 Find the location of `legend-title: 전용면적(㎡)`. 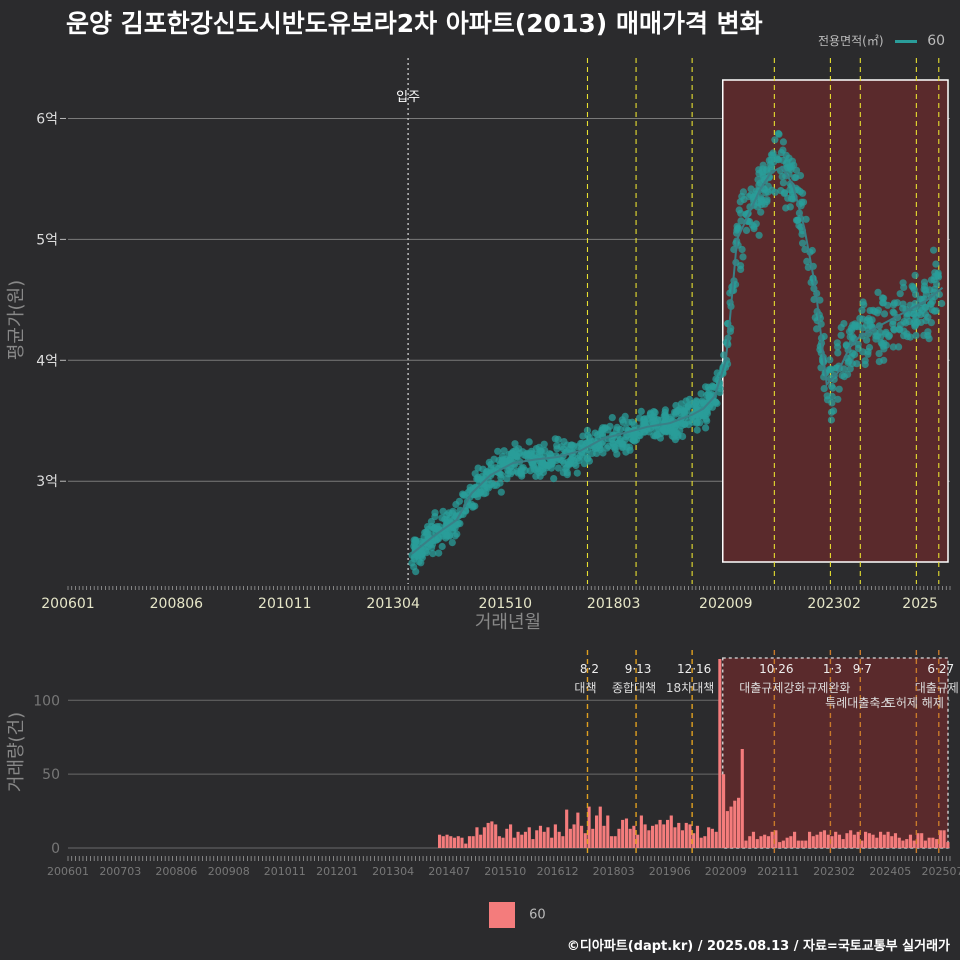

legend-title: 전용면적(㎡) is located at coordinates (851, 41).